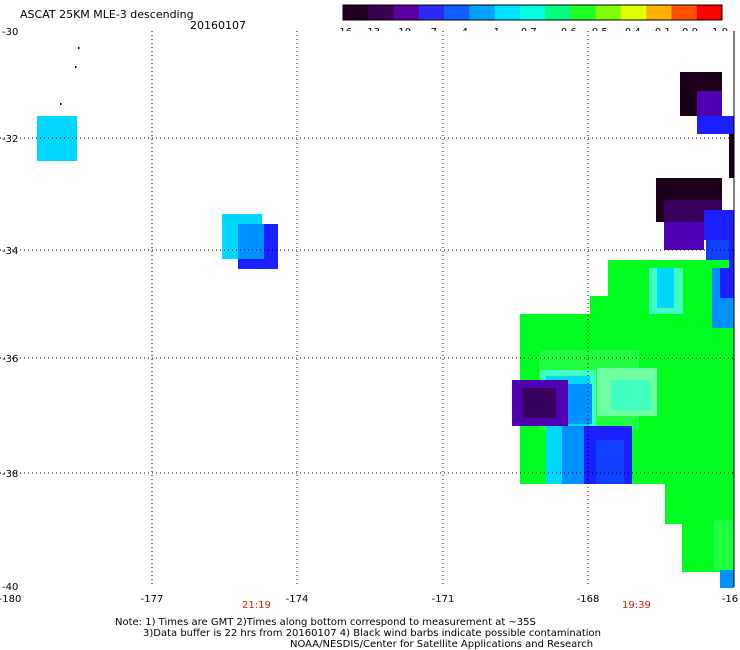 This screenshot has width=740, height=650. Describe the element at coordinates (10, 587) in the screenshot. I see `latitude-label: -40` at that location.